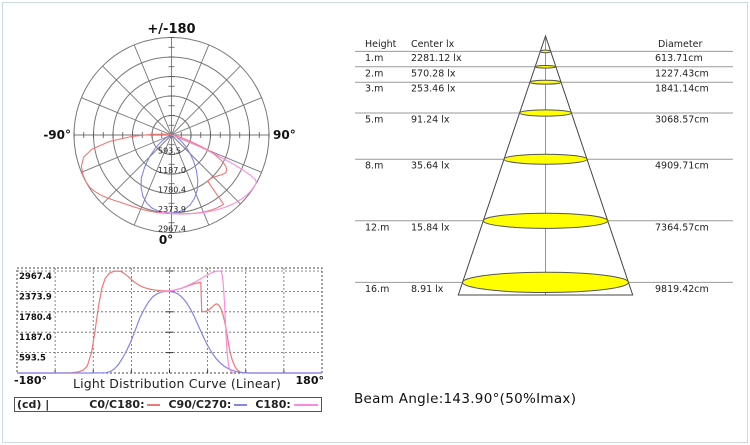 The height and width of the screenshot is (445, 750). I want to click on legend-item-c180: C180:, so click(286, 404).